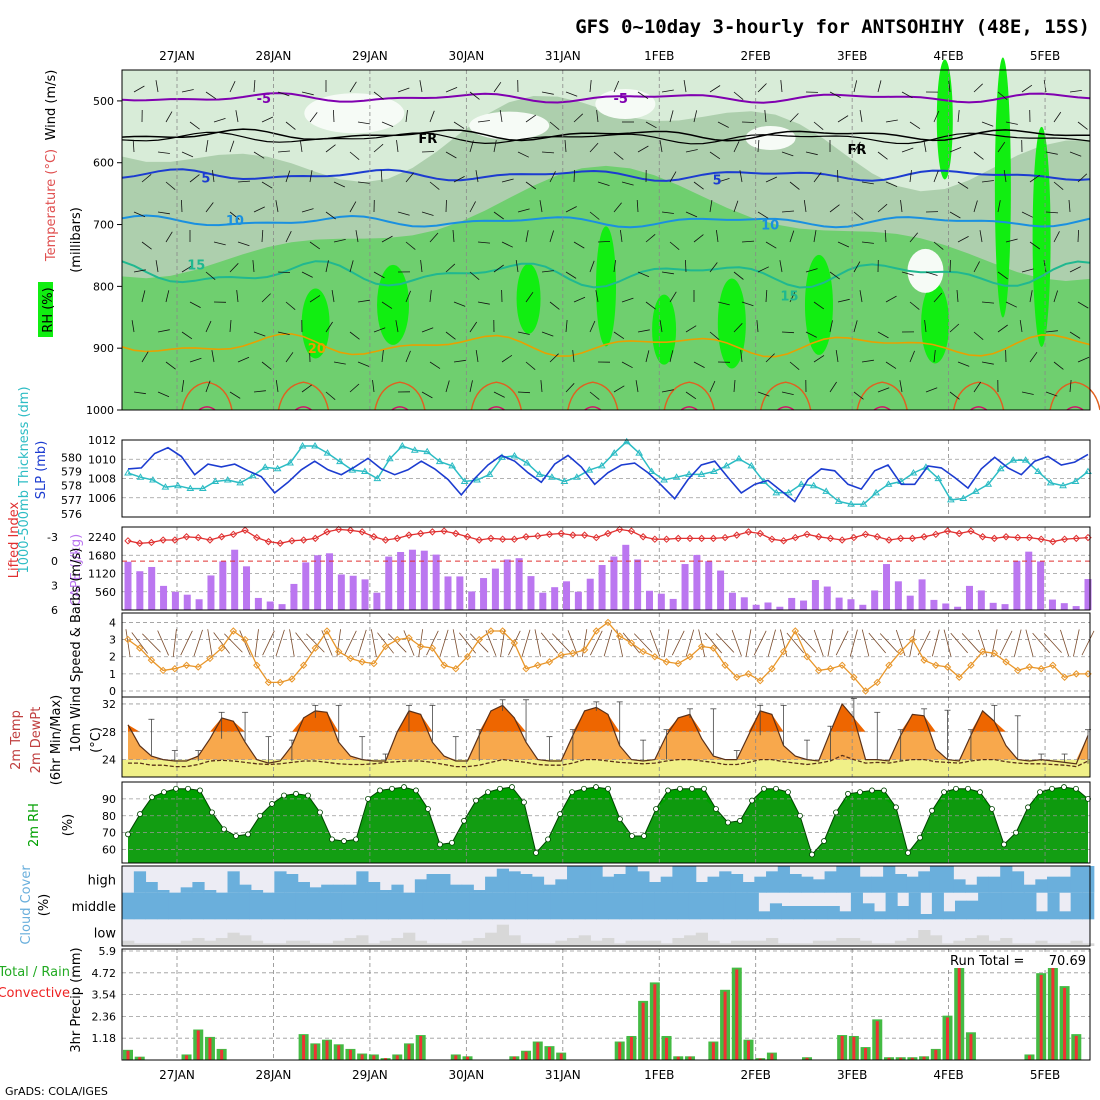 The height and width of the screenshot is (1100, 1100). I want to click on date-label-top: 4FEB, so click(948, 56).